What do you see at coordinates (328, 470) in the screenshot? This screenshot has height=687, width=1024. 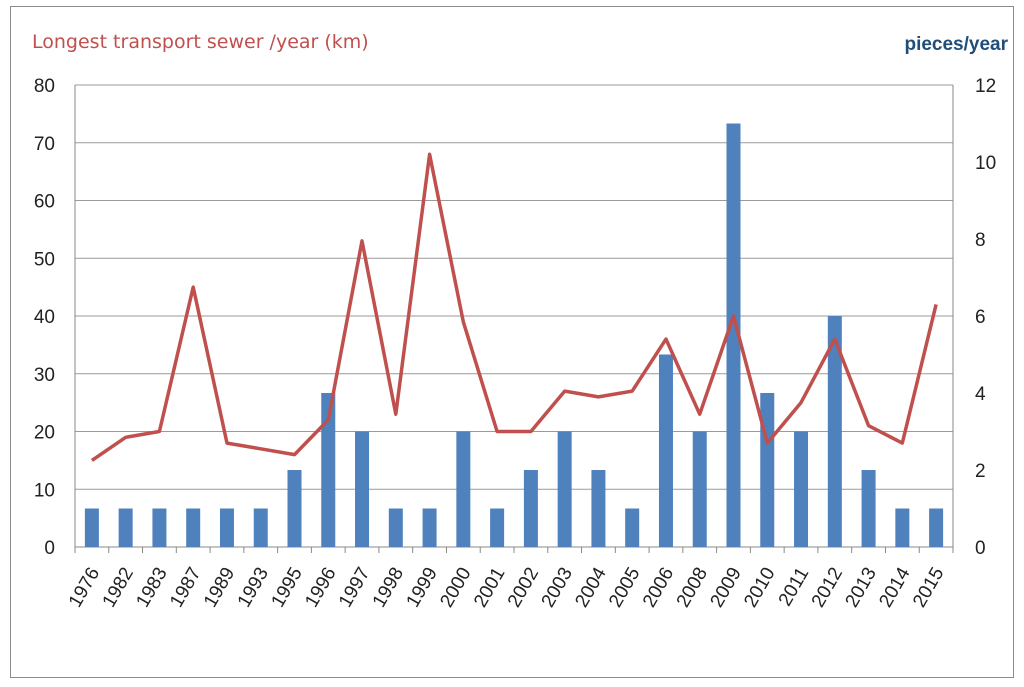 I see `bar-1996` at bounding box center [328, 470].